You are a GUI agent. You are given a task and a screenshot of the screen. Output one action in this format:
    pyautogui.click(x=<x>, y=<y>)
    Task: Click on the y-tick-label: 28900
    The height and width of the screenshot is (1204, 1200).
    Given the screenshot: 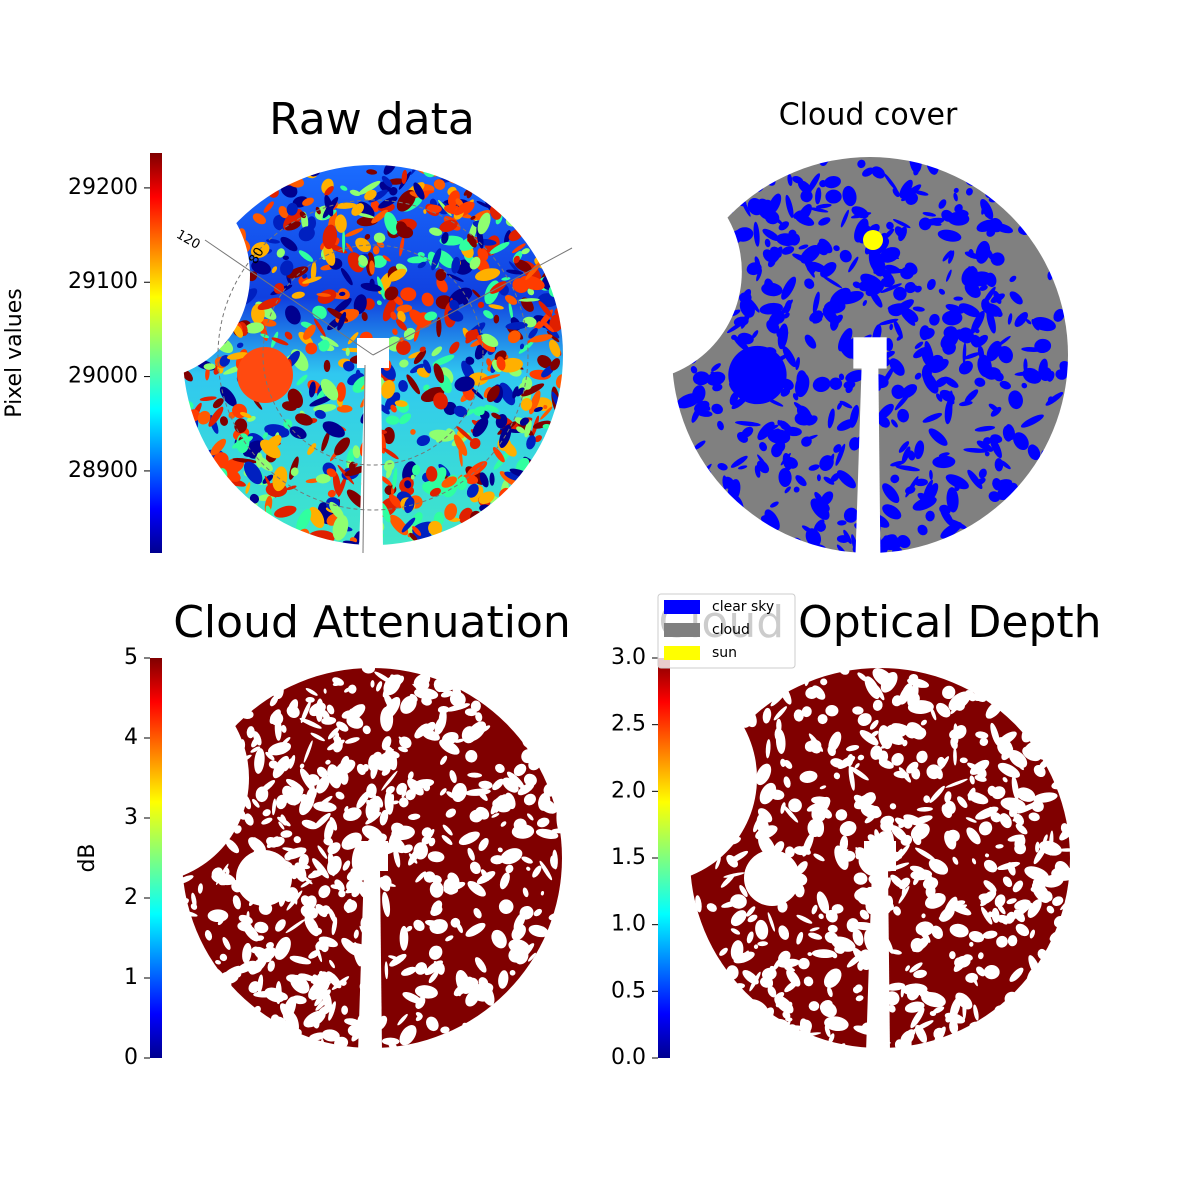 What is the action you would take?
    pyautogui.click(x=103, y=470)
    